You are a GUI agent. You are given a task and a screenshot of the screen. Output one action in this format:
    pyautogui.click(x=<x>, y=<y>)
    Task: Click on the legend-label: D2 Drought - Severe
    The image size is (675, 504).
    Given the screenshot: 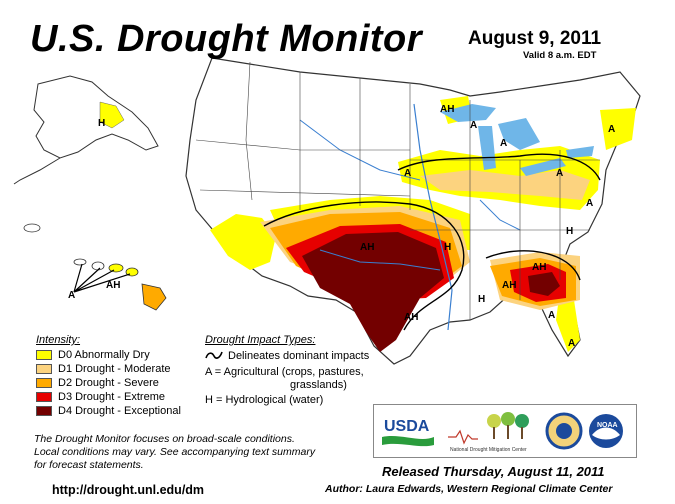 What is the action you would take?
    pyautogui.click(x=108, y=383)
    